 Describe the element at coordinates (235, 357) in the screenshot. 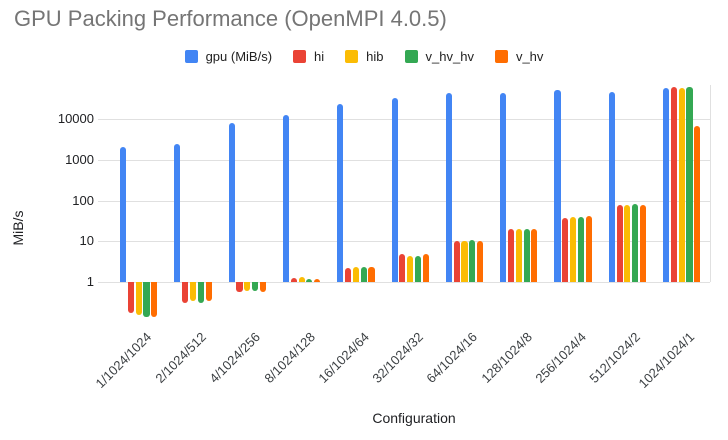

I see `x-tick-label: 4/1024/256` at that location.